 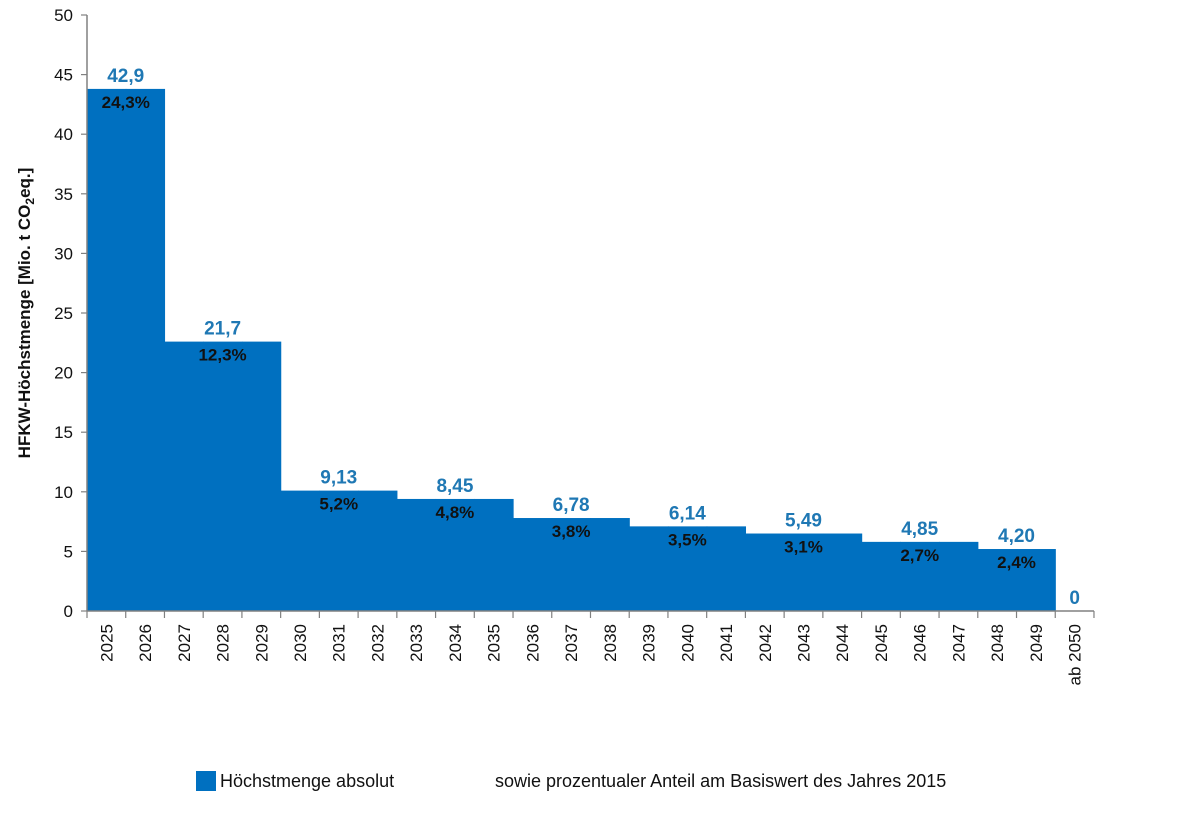 What do you see at coordinates (919, 555) in the screenshot?
I see `period-percent-label: 2,7%` at bounding box center [919, 555].